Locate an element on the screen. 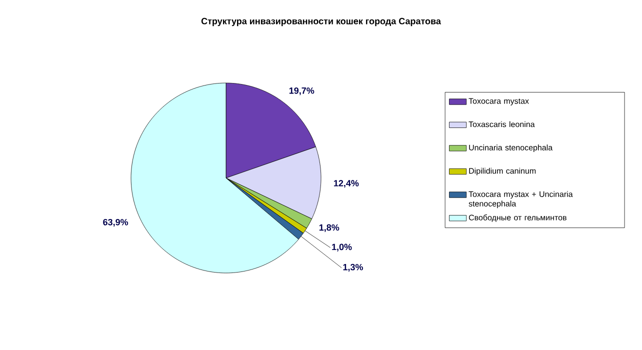  data-label: 1,8% is located at coordinates (329, 228).